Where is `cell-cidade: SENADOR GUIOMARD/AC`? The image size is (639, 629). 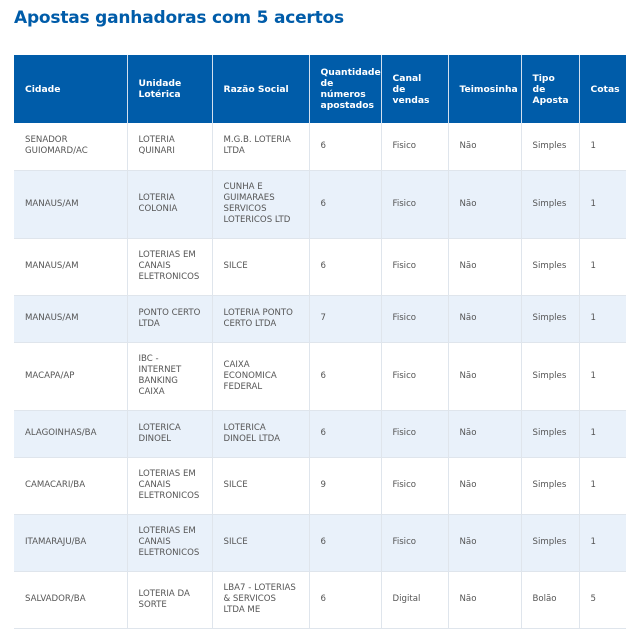
cell-cidade: SENADOR GUIOMARD/AC is located at coordinates (71, 147).